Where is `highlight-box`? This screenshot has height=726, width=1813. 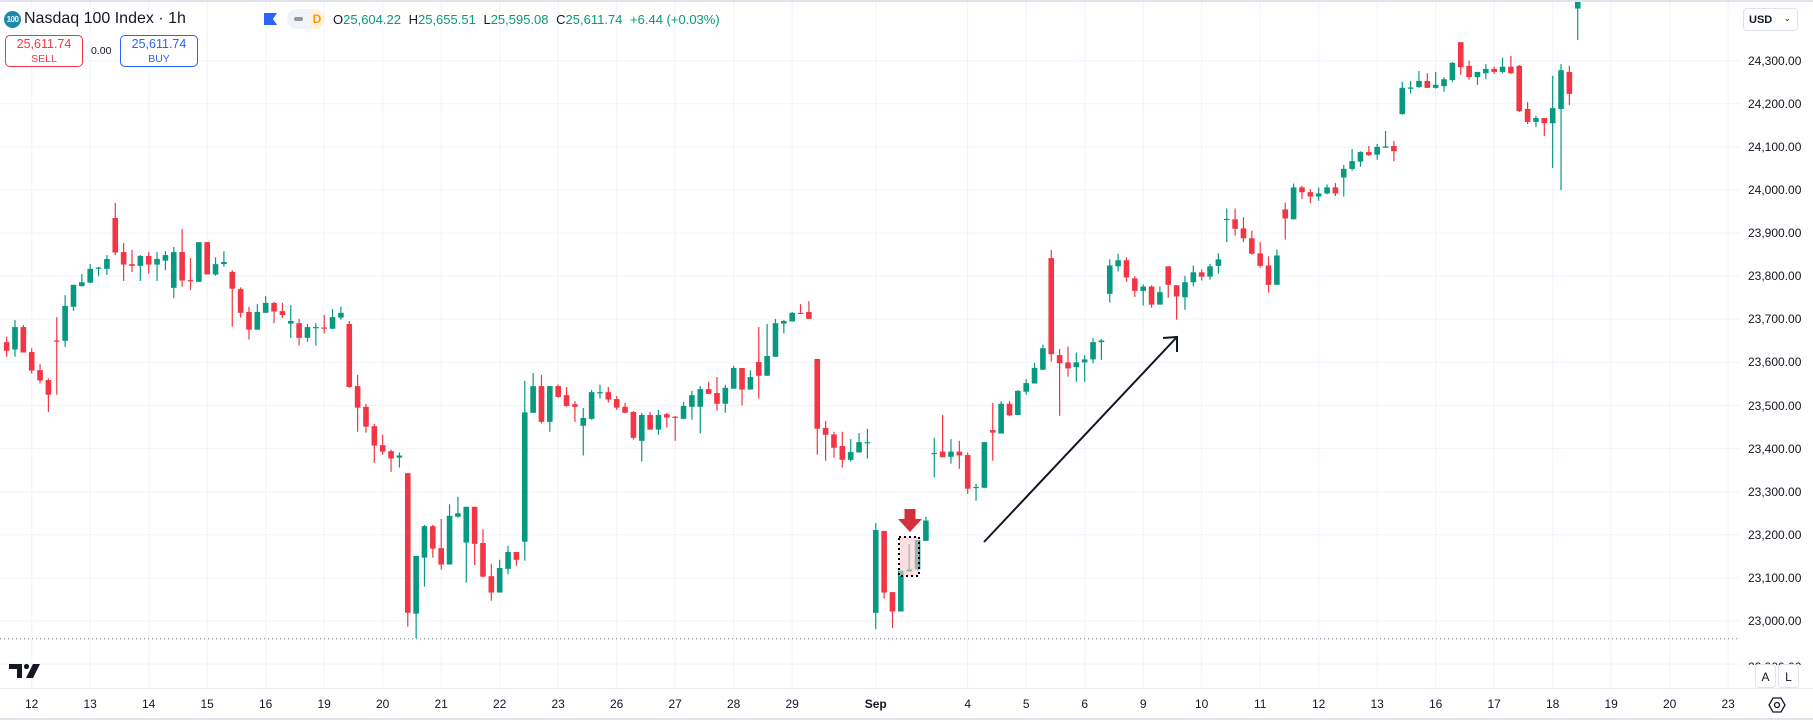
highlight-box is located at coordinates (909, 556).